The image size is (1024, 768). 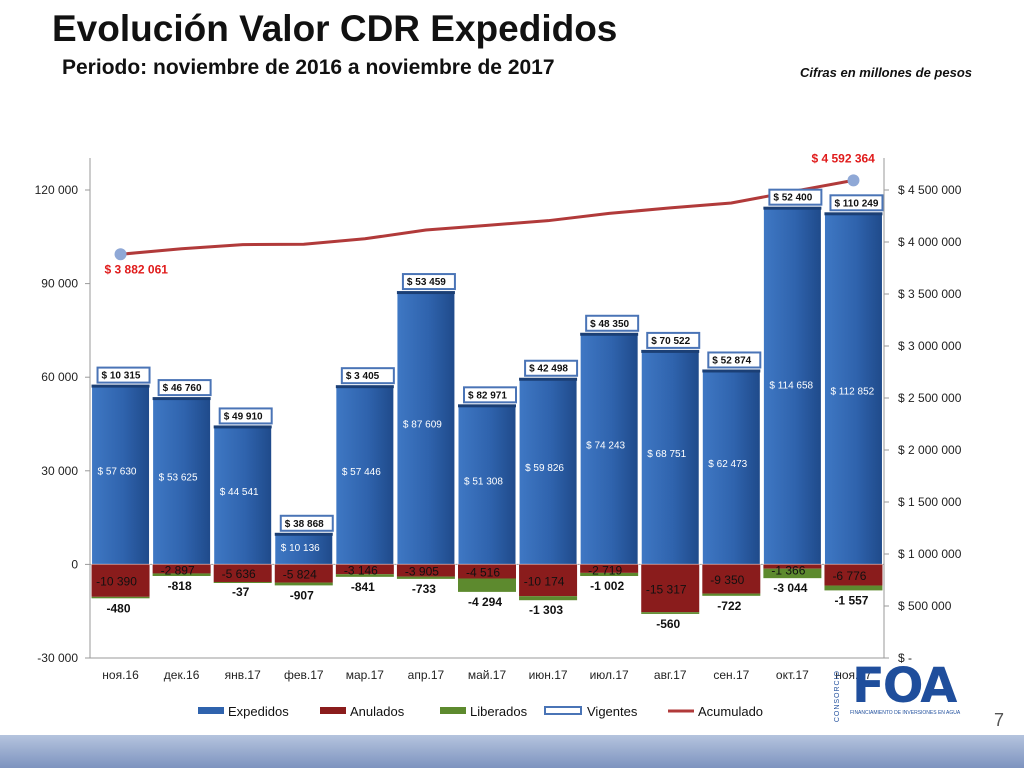 I want to click on vigentes-label: $ 49 910, so click(x=243, y=416).